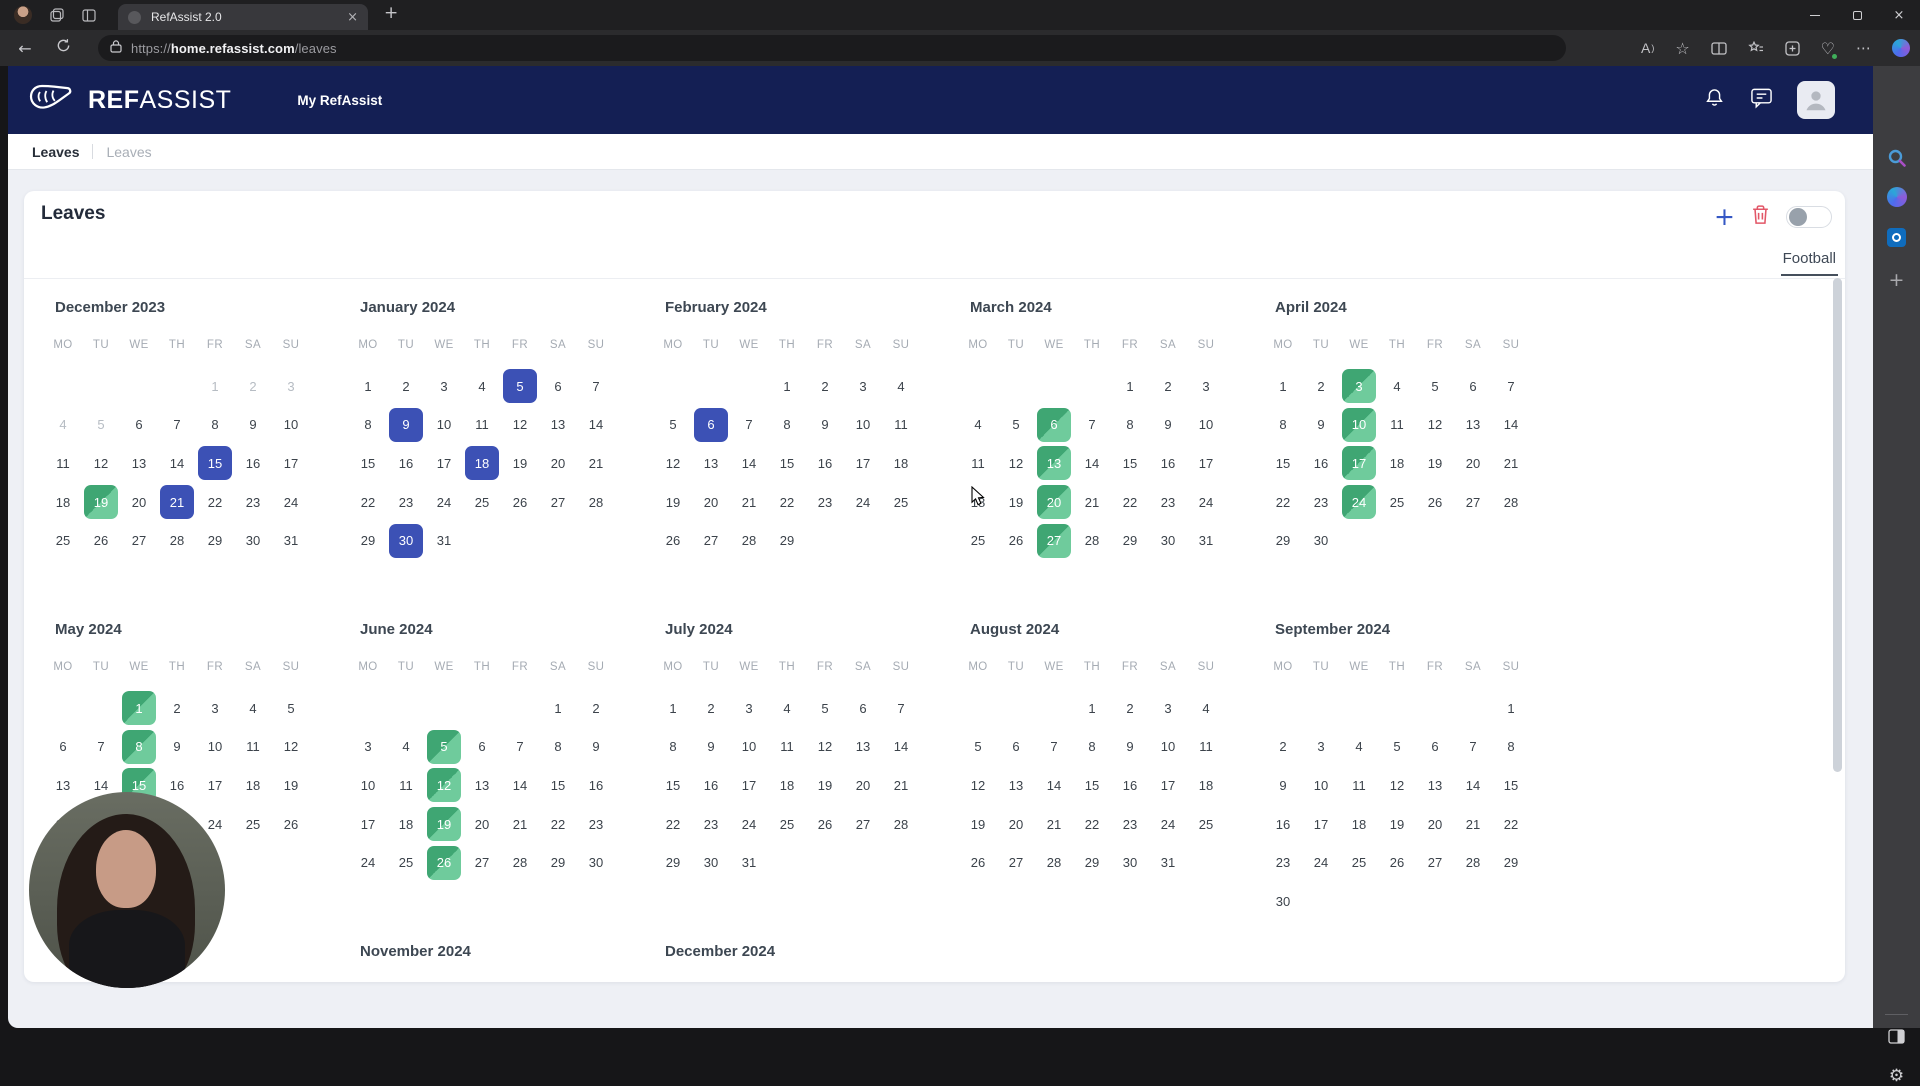 The height and width of the screenshot is (1086, 1920). I want to click on window-close-button: ×, so click(1899, 15).